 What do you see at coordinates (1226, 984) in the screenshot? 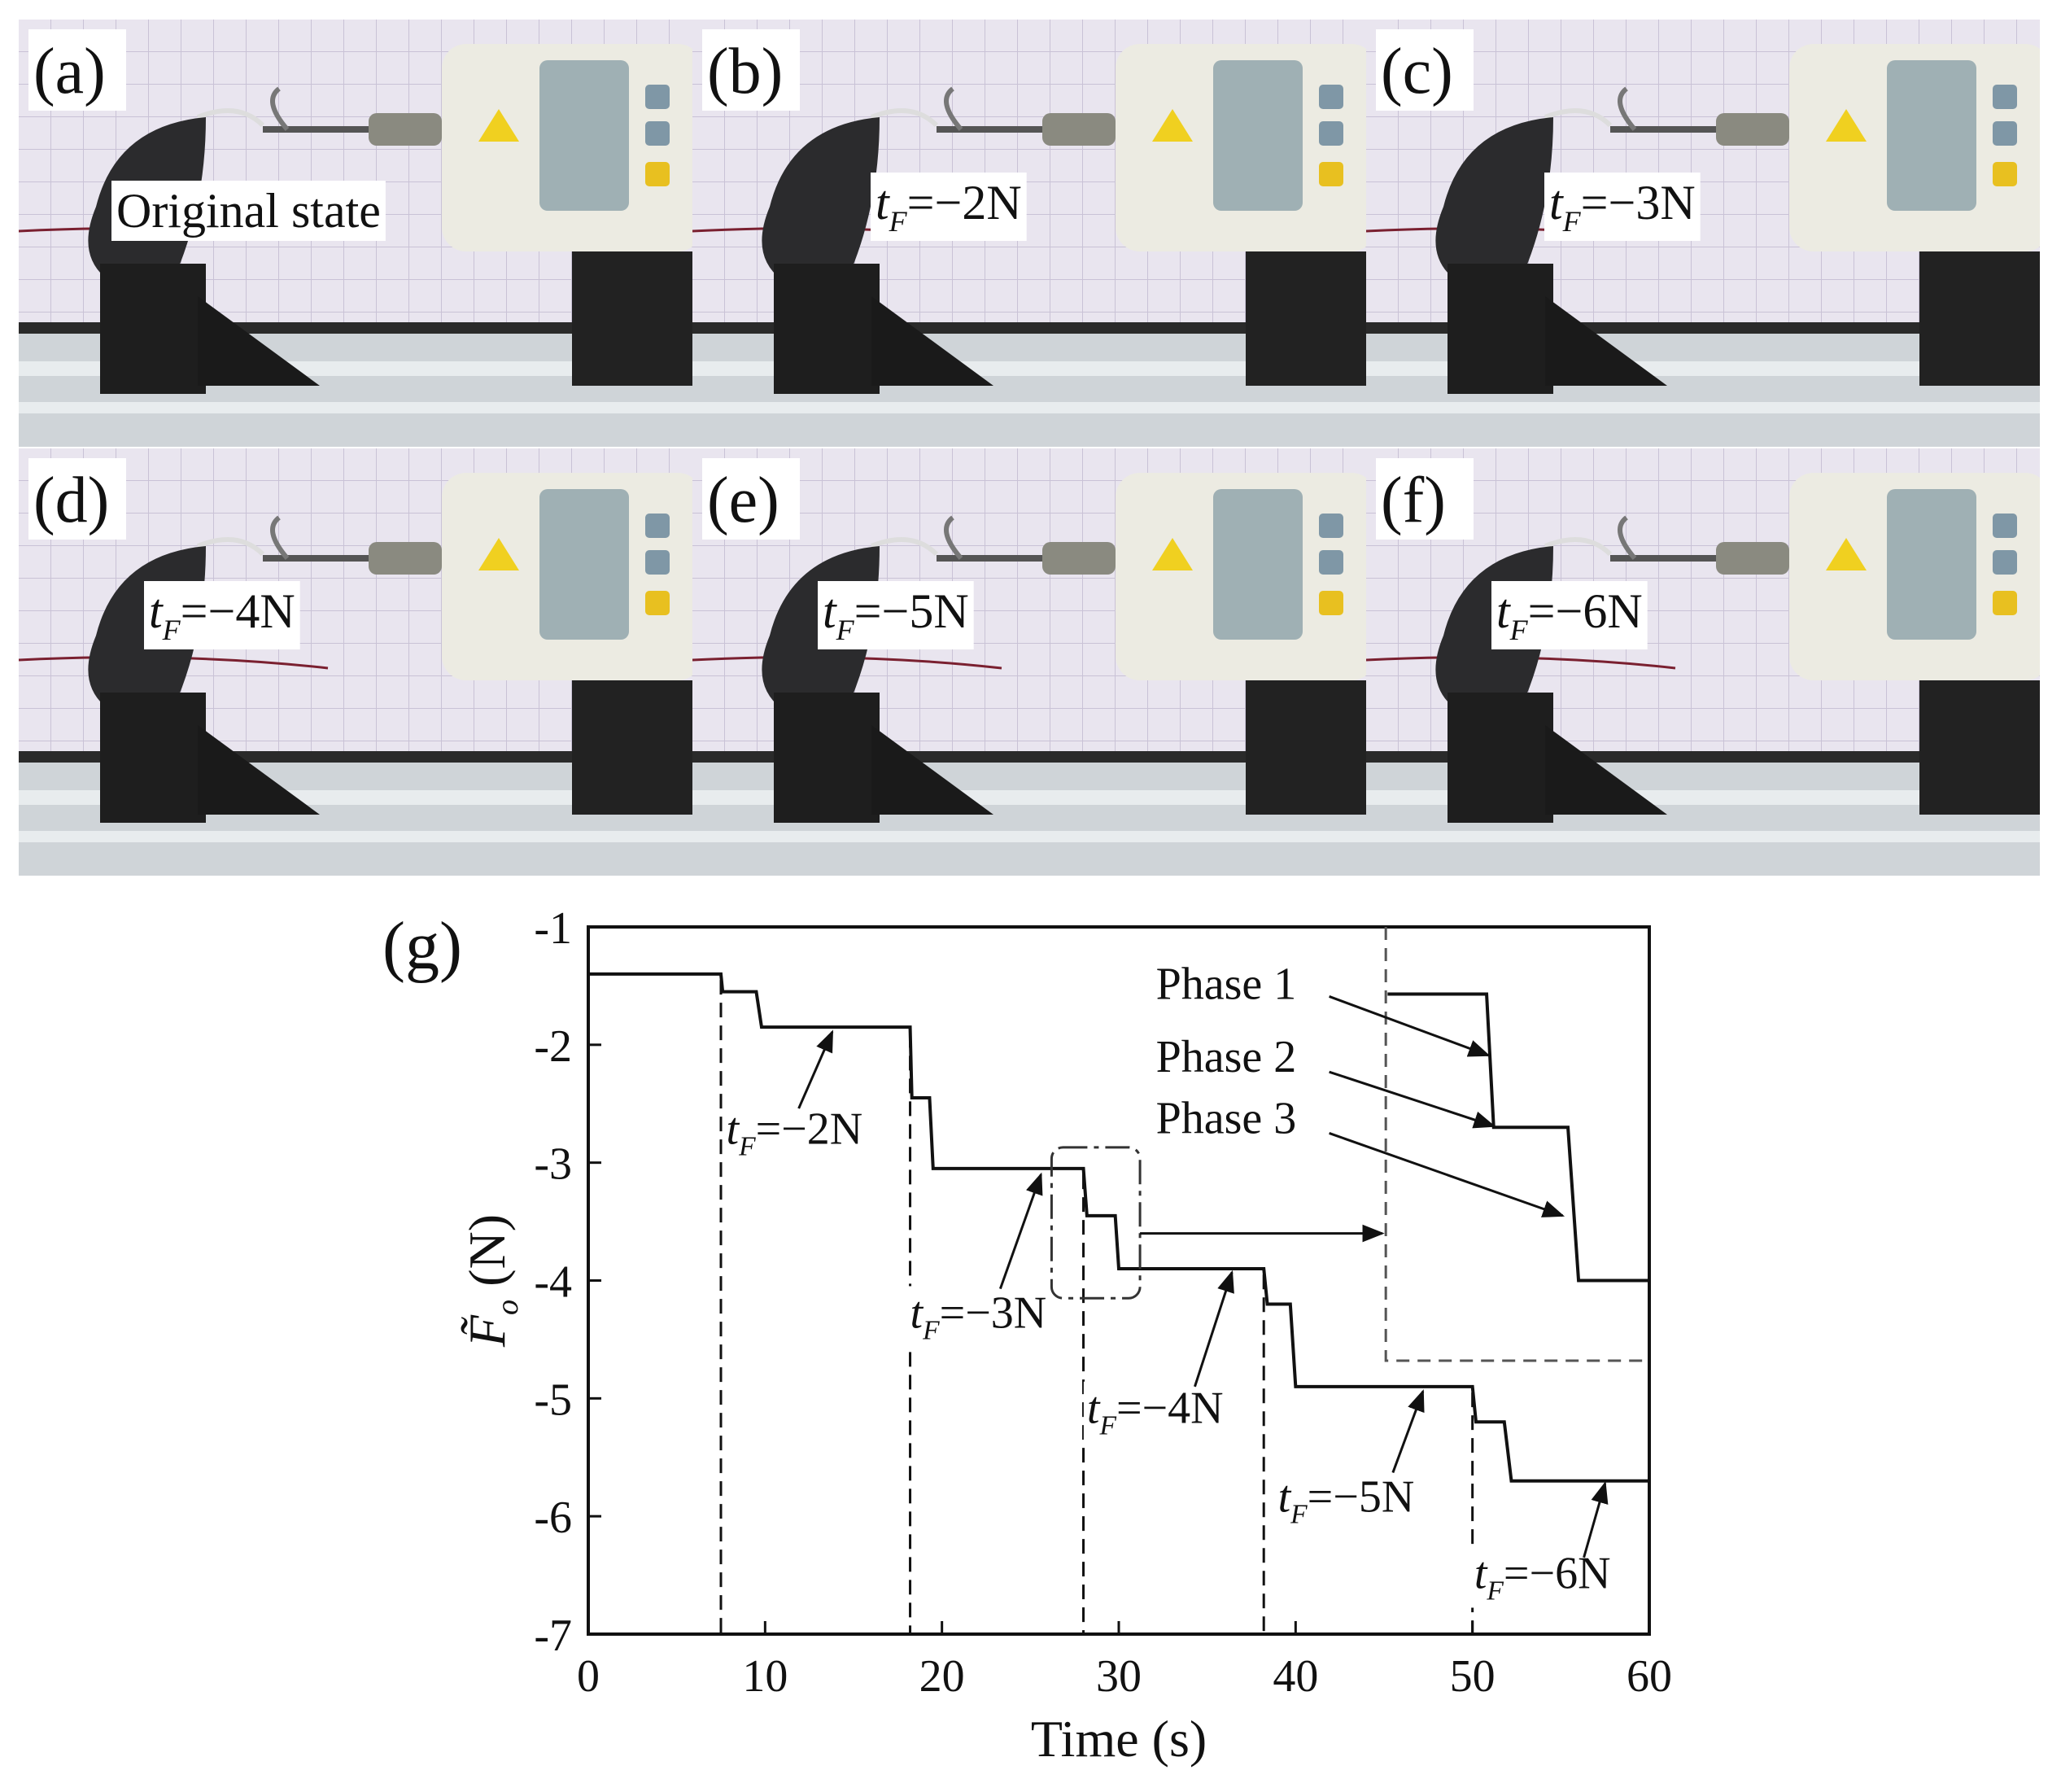
I see `annotation: Phase 1` at bounding box center [1226, 984].